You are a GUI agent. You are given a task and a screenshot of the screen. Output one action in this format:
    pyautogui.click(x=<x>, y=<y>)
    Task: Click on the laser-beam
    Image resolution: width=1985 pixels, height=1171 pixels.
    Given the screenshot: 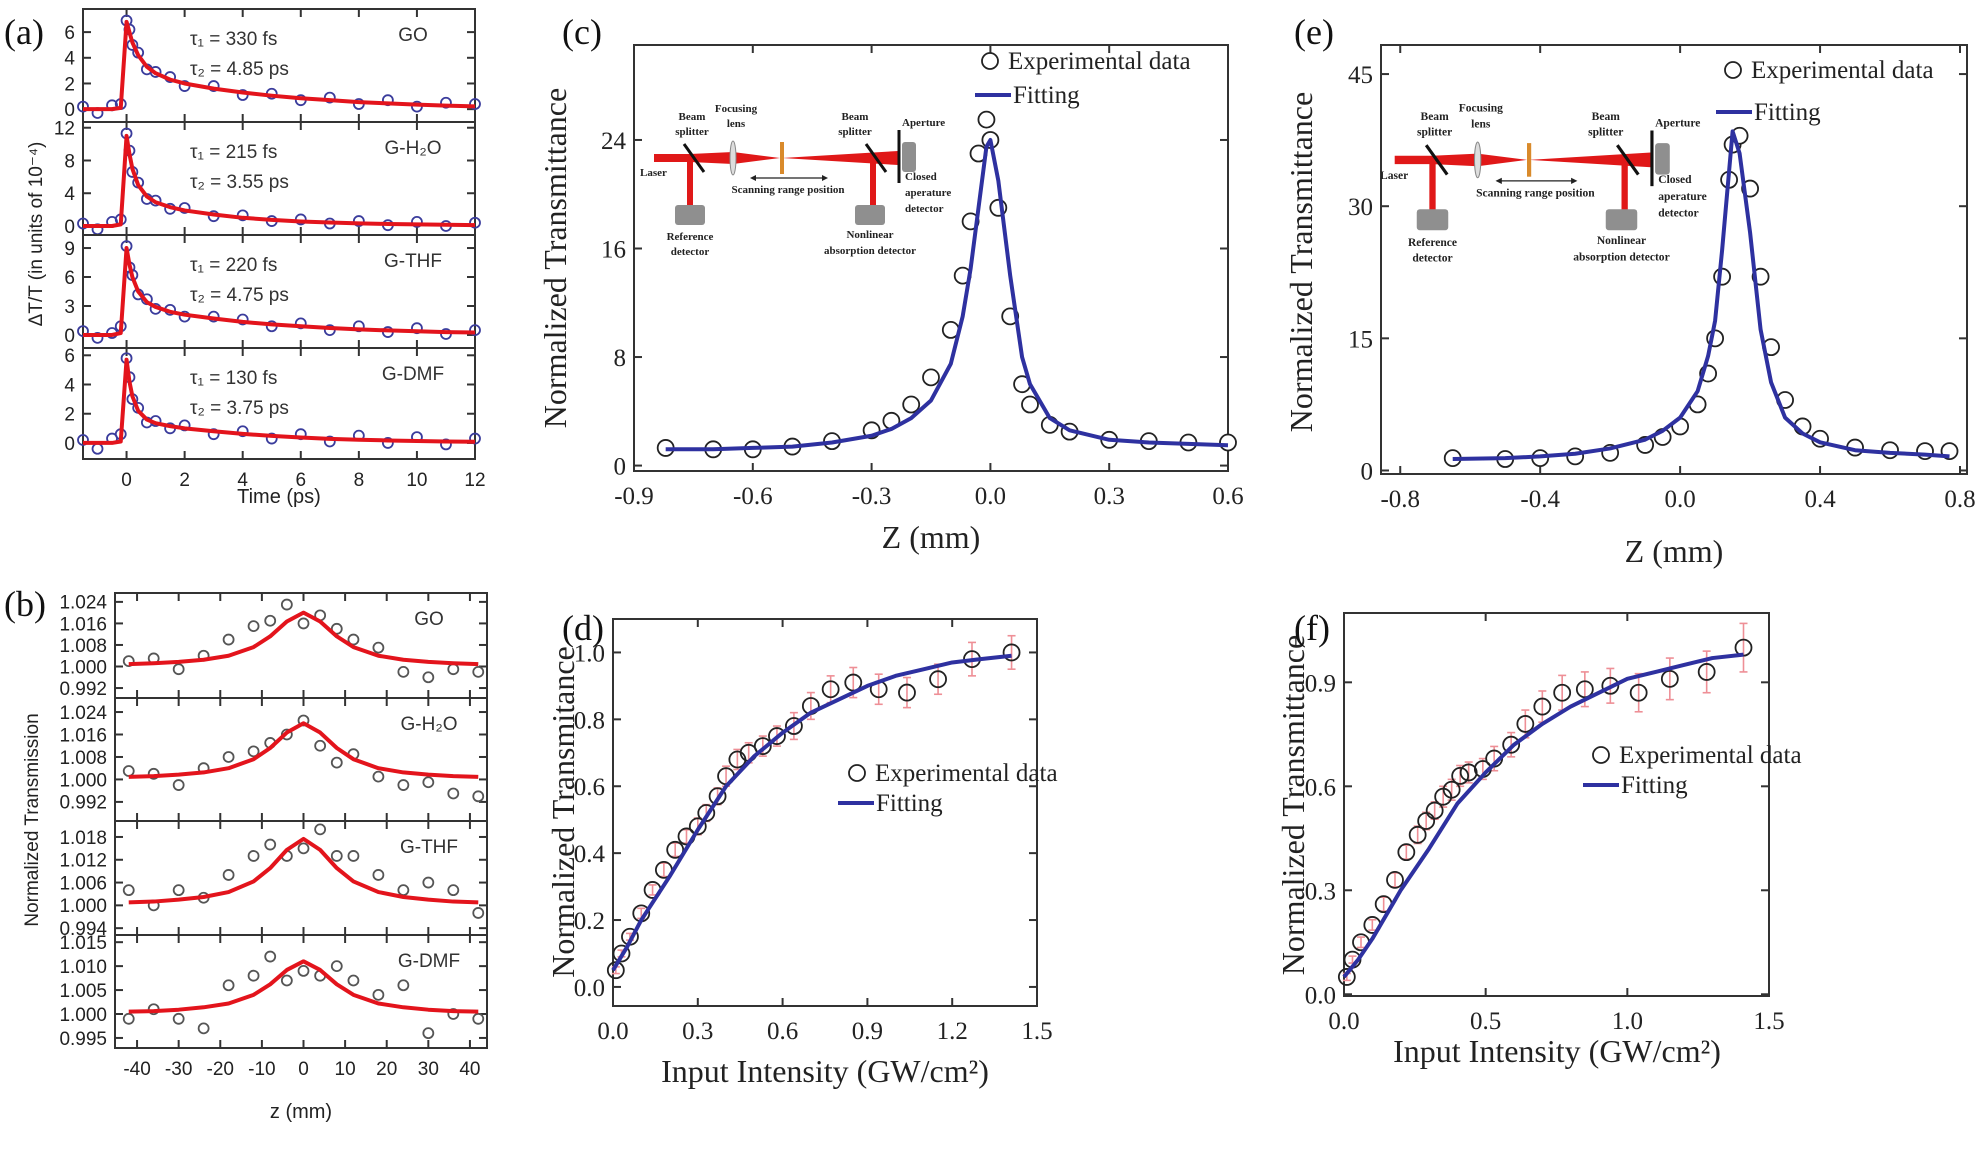 What is the action you would take?
    pyautogui.click(x=1460, y=160)
    